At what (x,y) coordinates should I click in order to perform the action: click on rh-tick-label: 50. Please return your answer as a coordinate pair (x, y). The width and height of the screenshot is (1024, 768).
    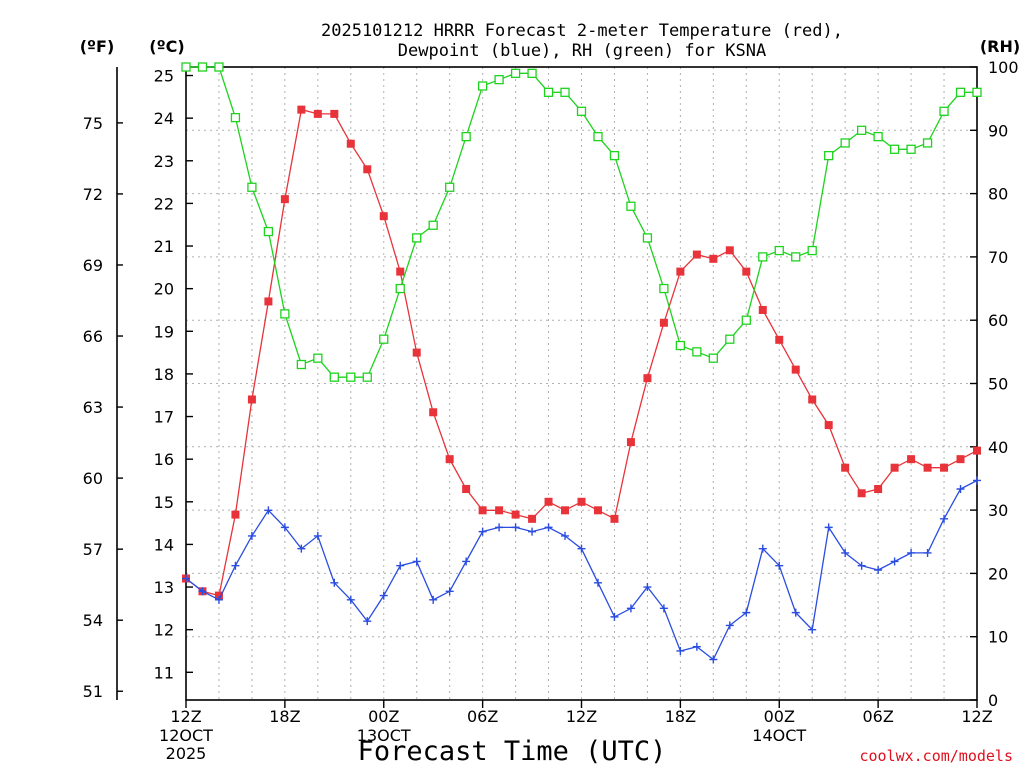
    Looking at the image, I should click on (998, 384).